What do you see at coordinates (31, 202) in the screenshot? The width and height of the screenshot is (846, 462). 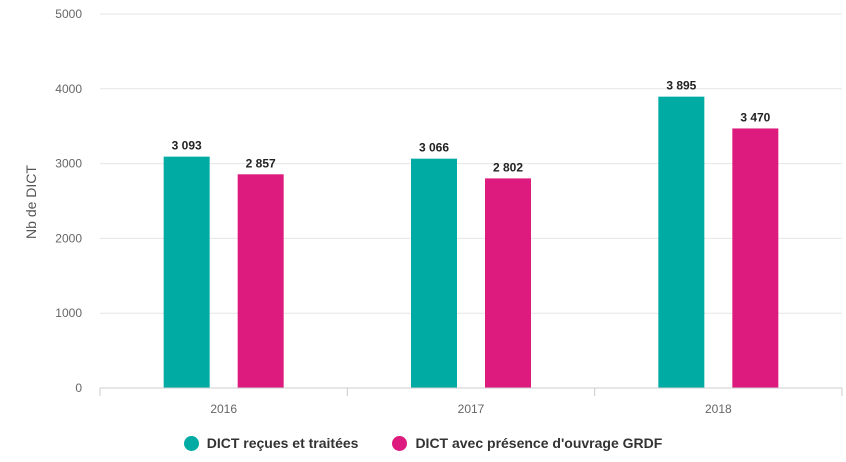 I see `y-axis-label: Nb de DICT` at bounding box center [31, 202].